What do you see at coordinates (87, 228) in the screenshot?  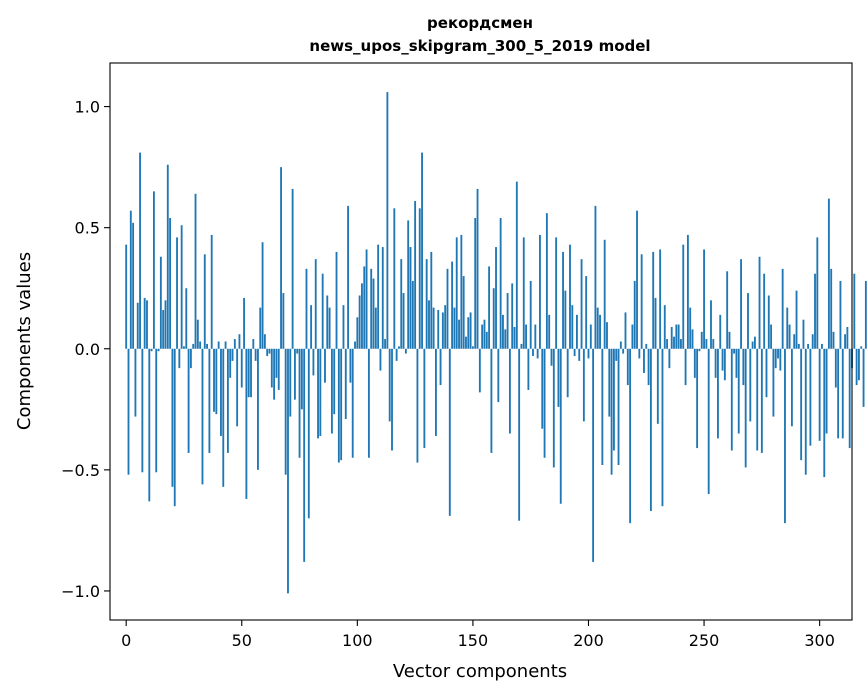 I see `y-tick-label: 0.5` at bounding box center [87, 228].